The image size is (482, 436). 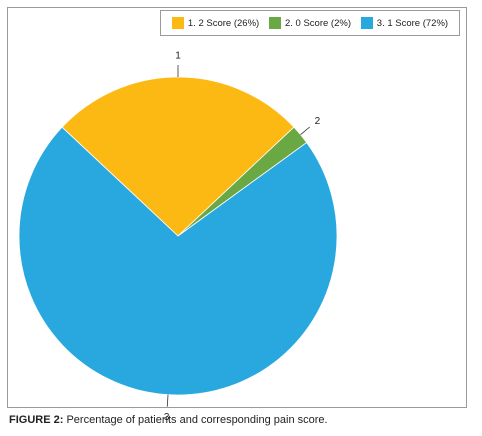 I want to click on legend-item-3: 3. 1 Score (72%), so click(x=404, y=23).